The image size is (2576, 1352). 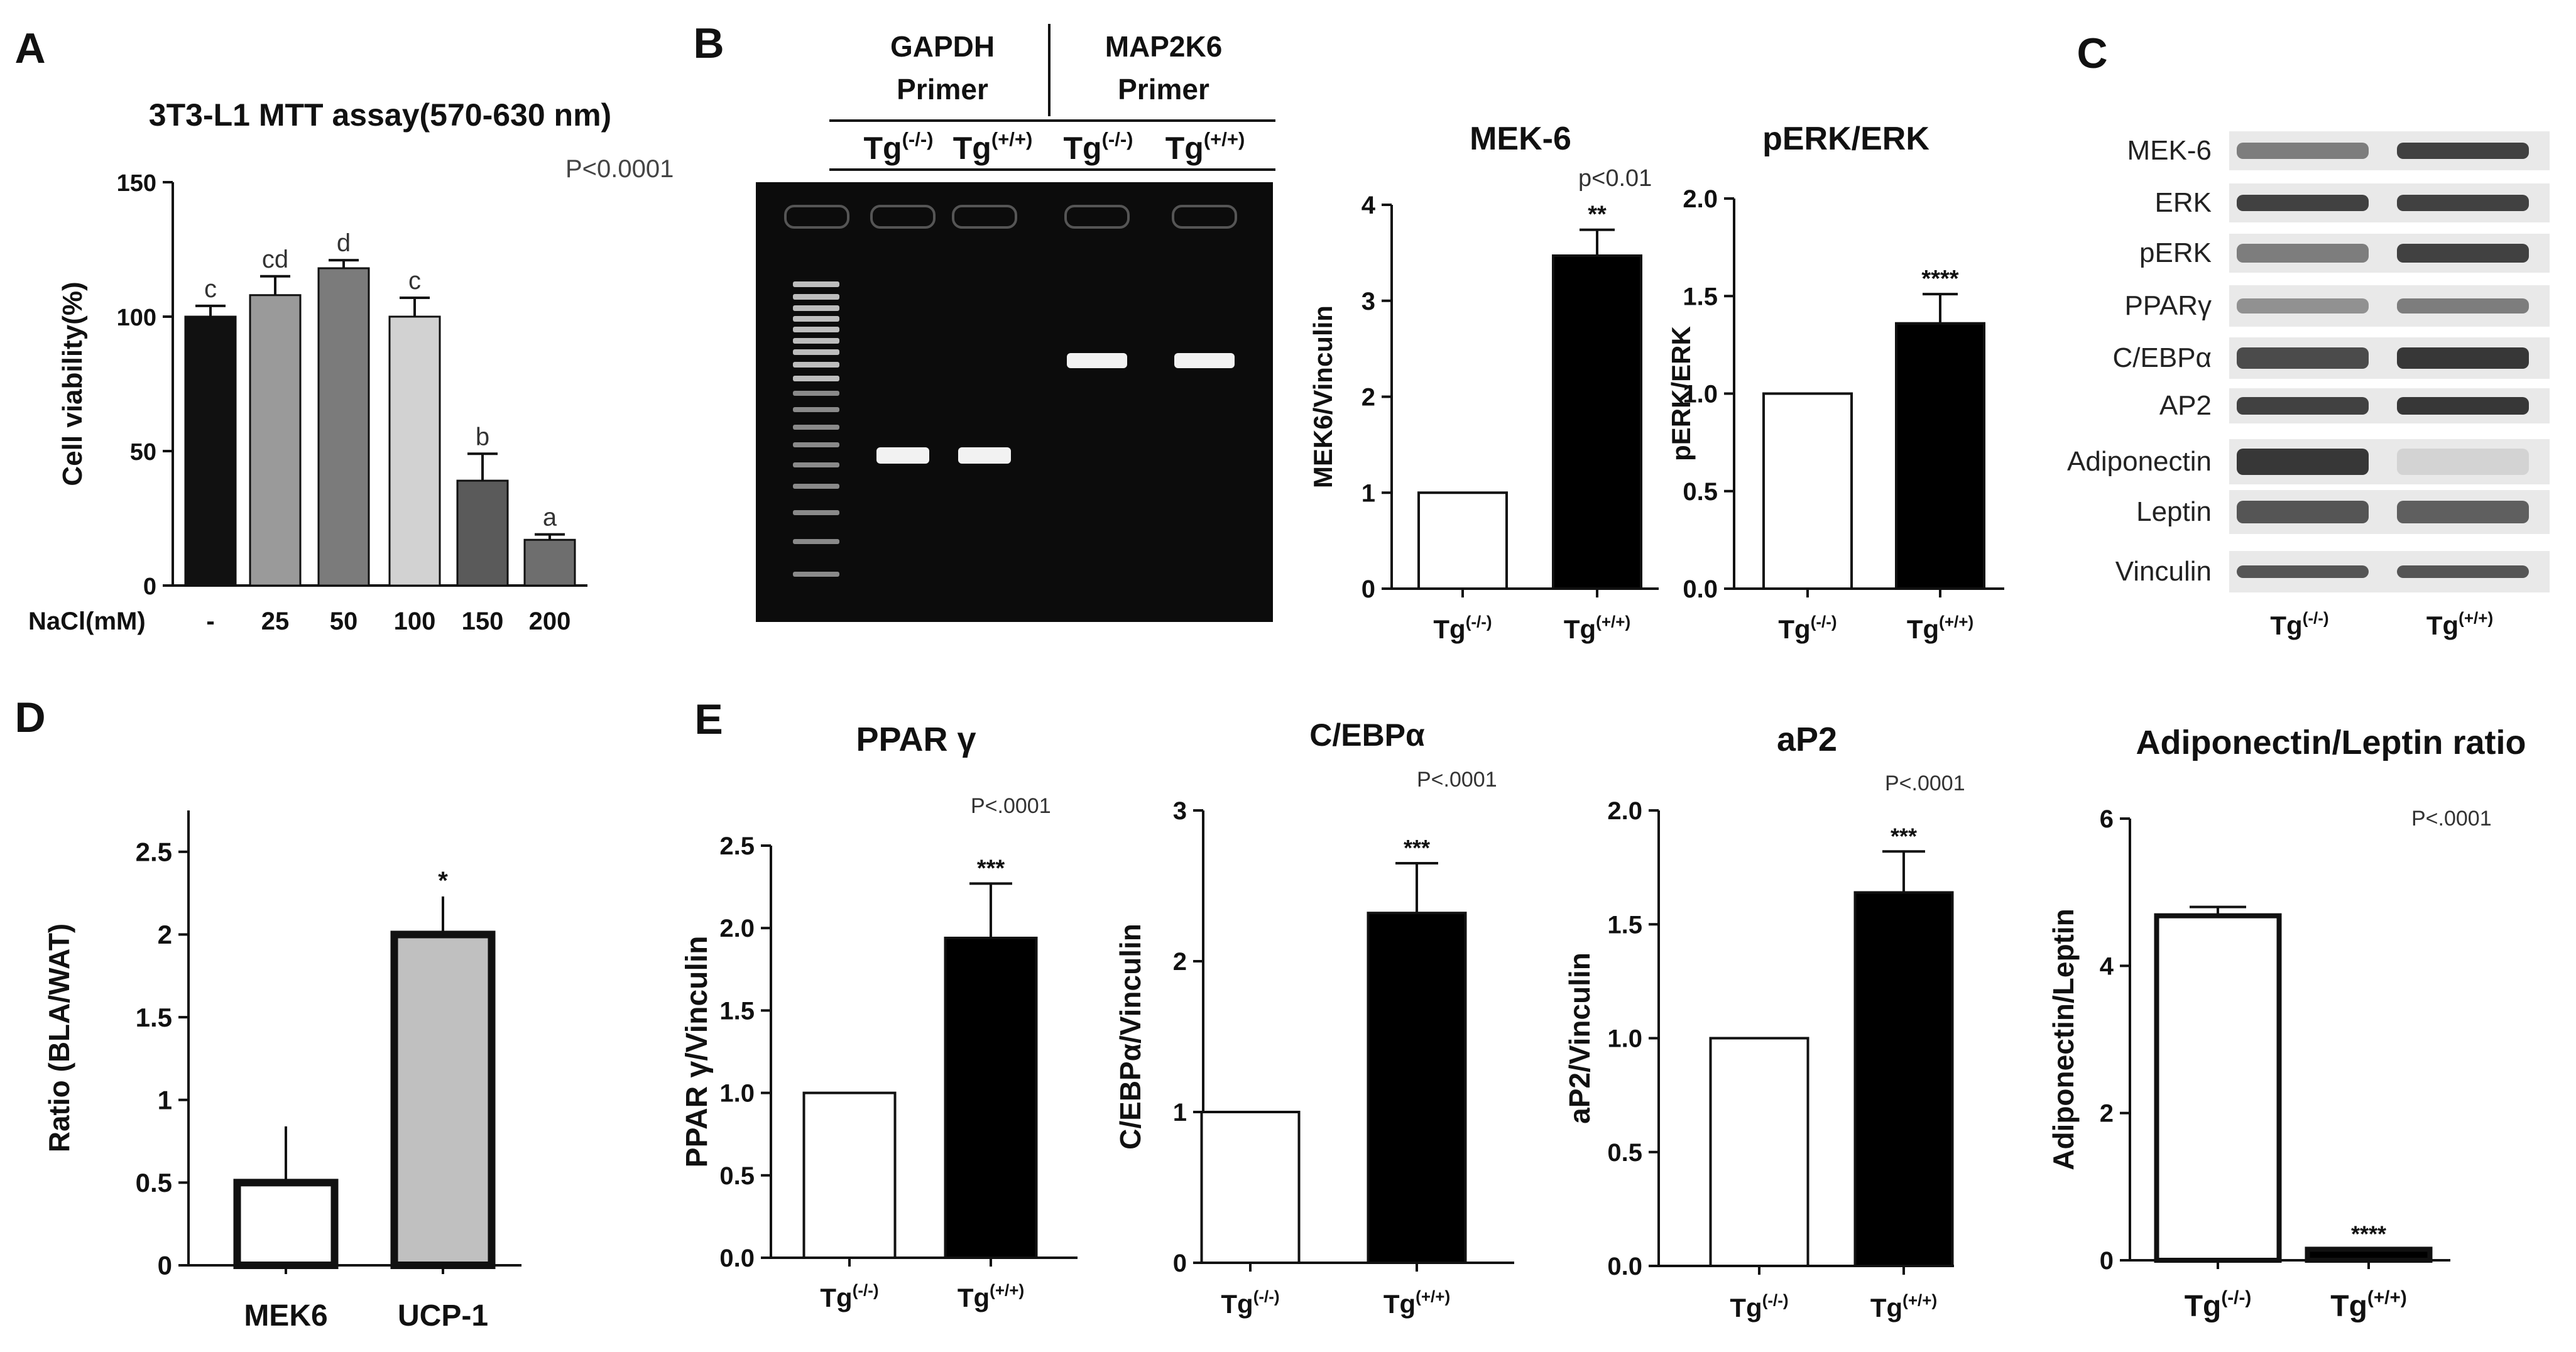 What do you see at coordinates (282, 1071) in the screenshot?
I see `chart-d: 0 0.5 1 1.5 2 2.5 Ratio (BLA/WAT) MEK6 UCP-1 *` at bounding box center [282, 1071].